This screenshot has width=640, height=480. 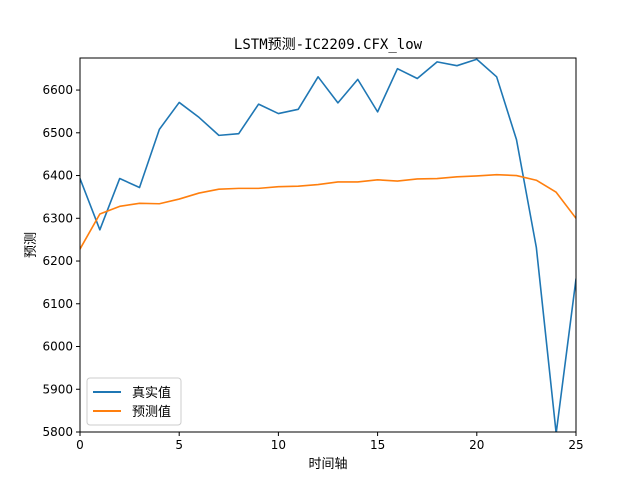 I want to click on x-axis-ticks: 0 5 10 15 20 25, so click(x=330, y=442).